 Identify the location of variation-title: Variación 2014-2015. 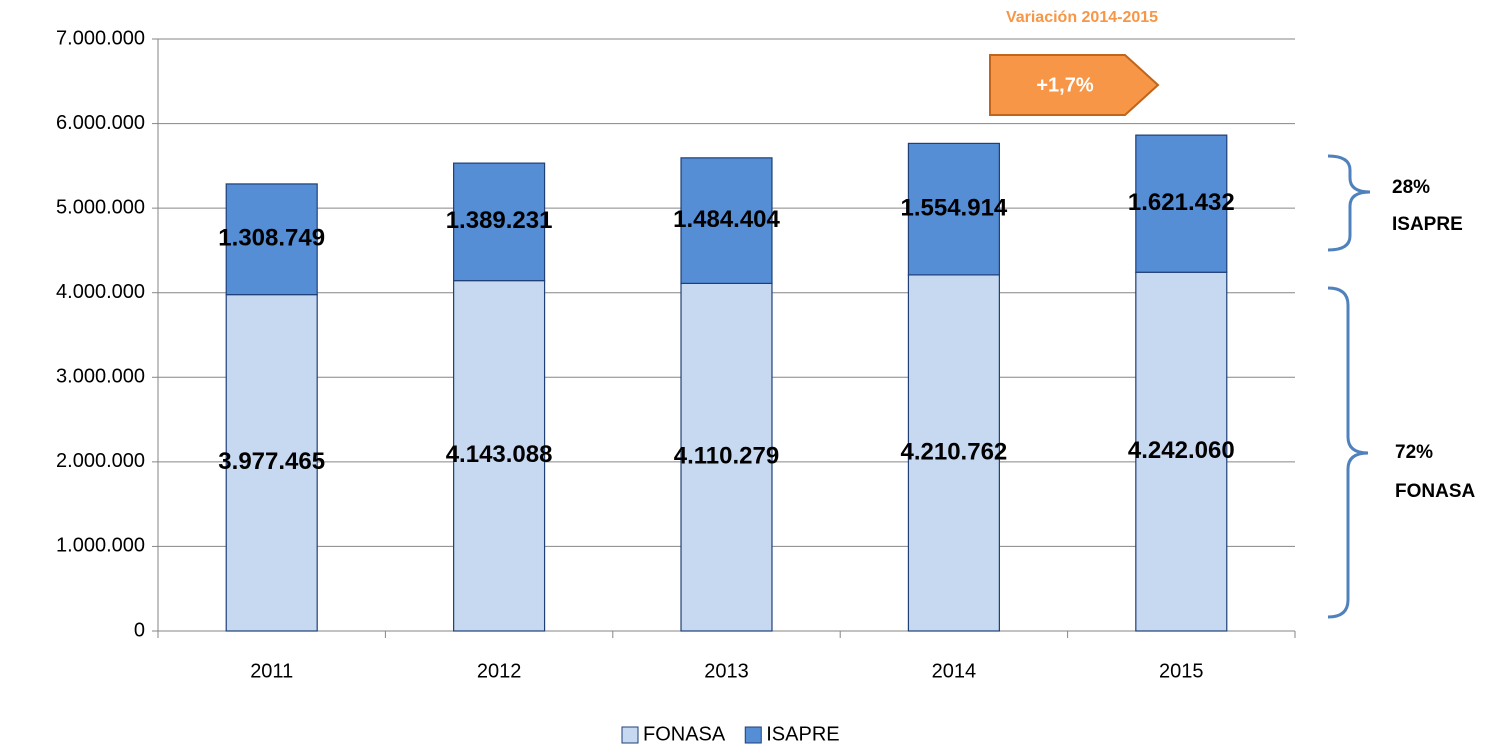
(1082, 17).